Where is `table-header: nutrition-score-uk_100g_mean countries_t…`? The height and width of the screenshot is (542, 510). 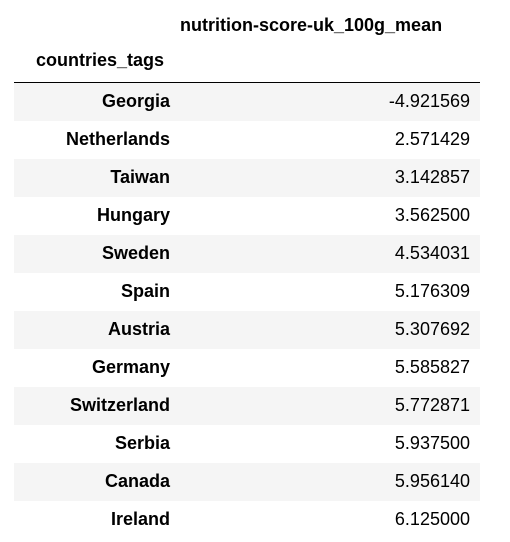
table-header: nutrition-score-uk_100g_mean countries_t… is located at coordinates (247, 41).